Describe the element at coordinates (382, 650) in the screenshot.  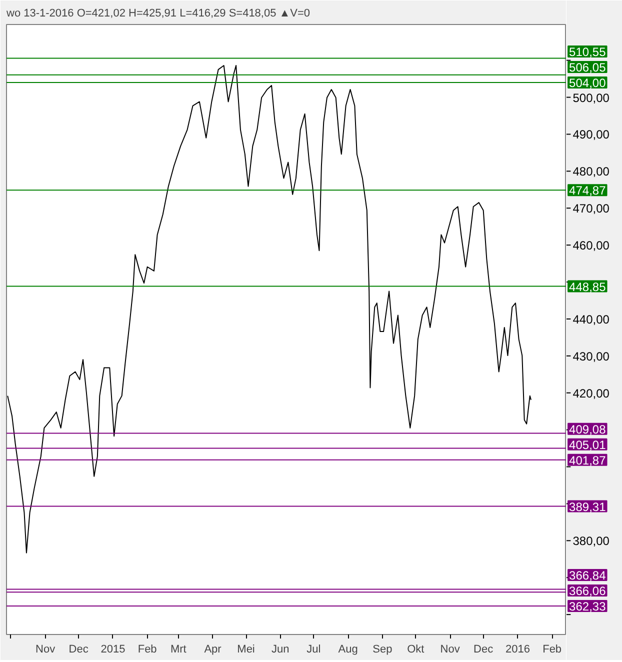
I see `x-tick-label: Sep` at that location.